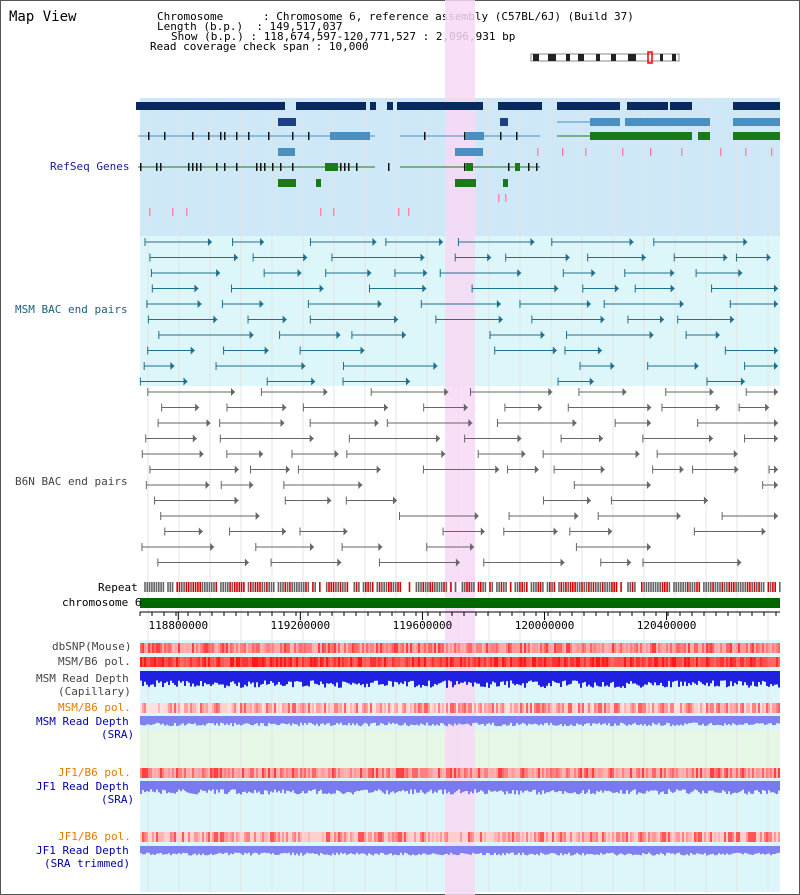 Image resolution: width=800 pixels, height=895 pixels. I want to click on ideogram-band, so click(536, 57).